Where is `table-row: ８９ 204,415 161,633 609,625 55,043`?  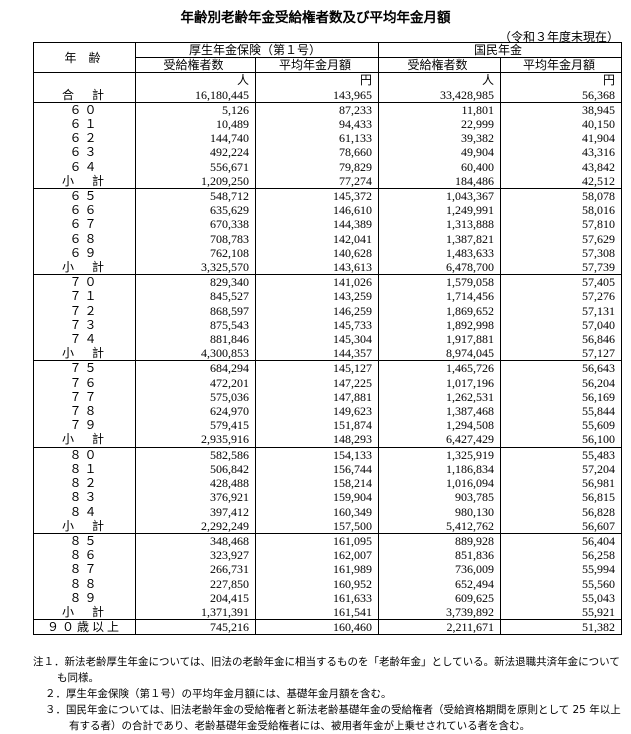 table-row: ８９ 204,415 161,633 609,625 55,043 is located at coordinates (328, 597).